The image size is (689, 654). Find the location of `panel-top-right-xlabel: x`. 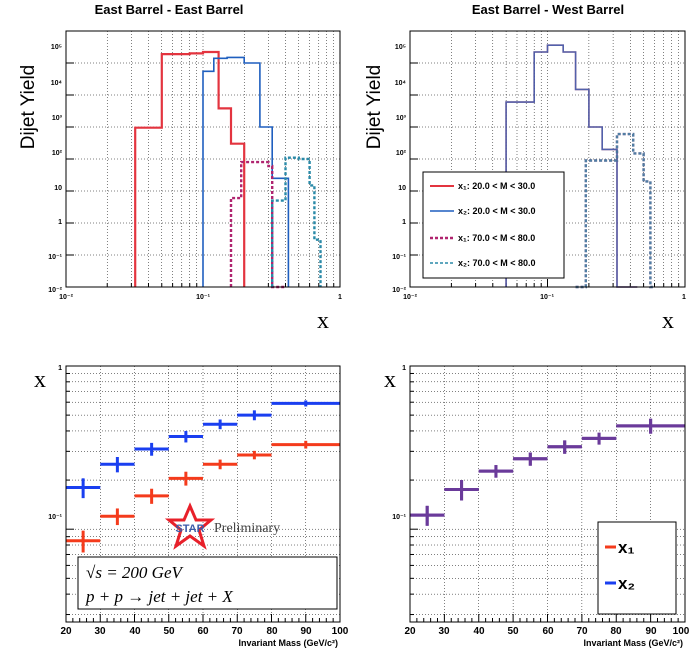

panel-top-right-xlabel: x is located at coordinates (668, 321).